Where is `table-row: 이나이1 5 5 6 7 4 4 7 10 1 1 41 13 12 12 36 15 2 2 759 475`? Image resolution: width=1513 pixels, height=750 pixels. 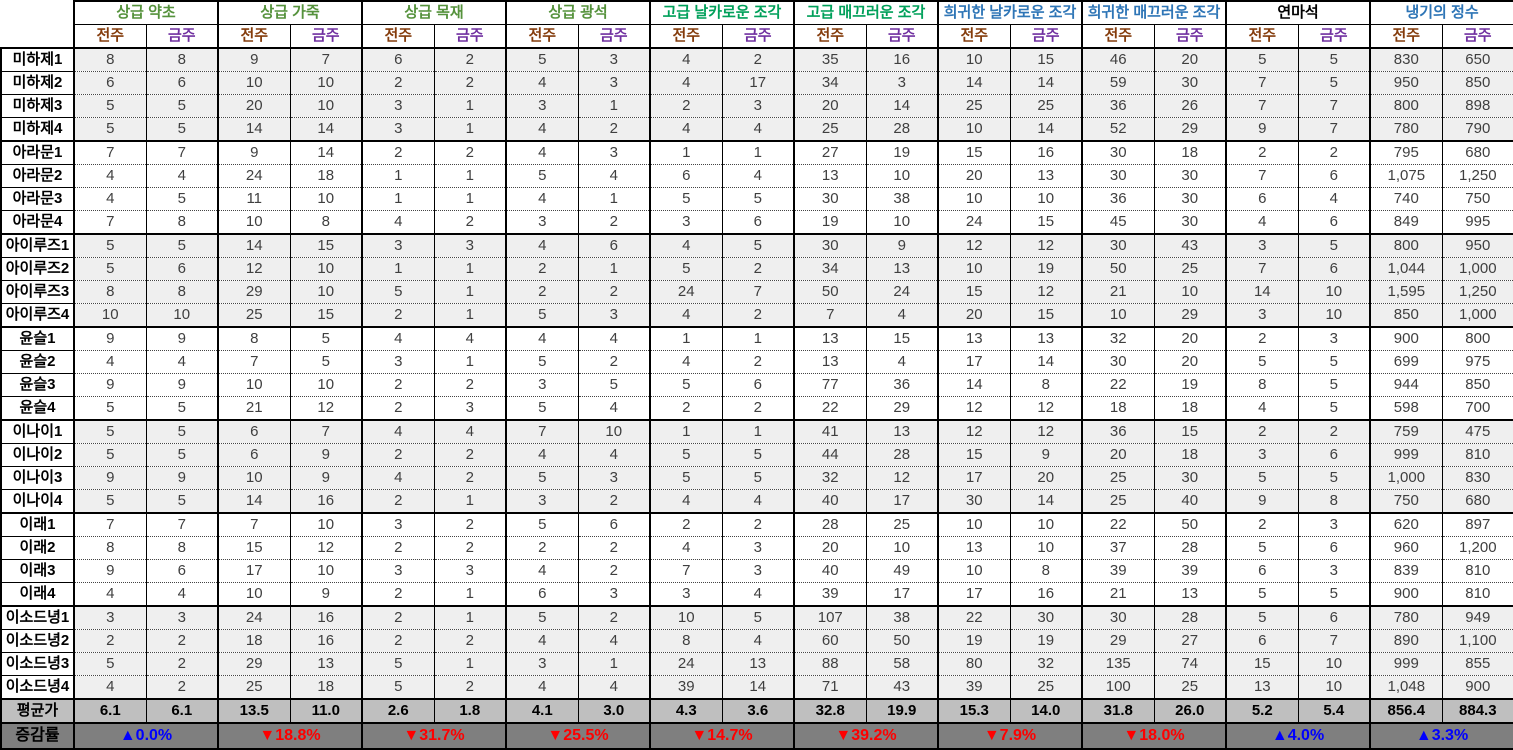 table-row: 이나이1 5 5 6 7 4 4 7 10 1 1 41 13 12 12 36 15 2 2 759 475 is located at coordinates (756, 431).